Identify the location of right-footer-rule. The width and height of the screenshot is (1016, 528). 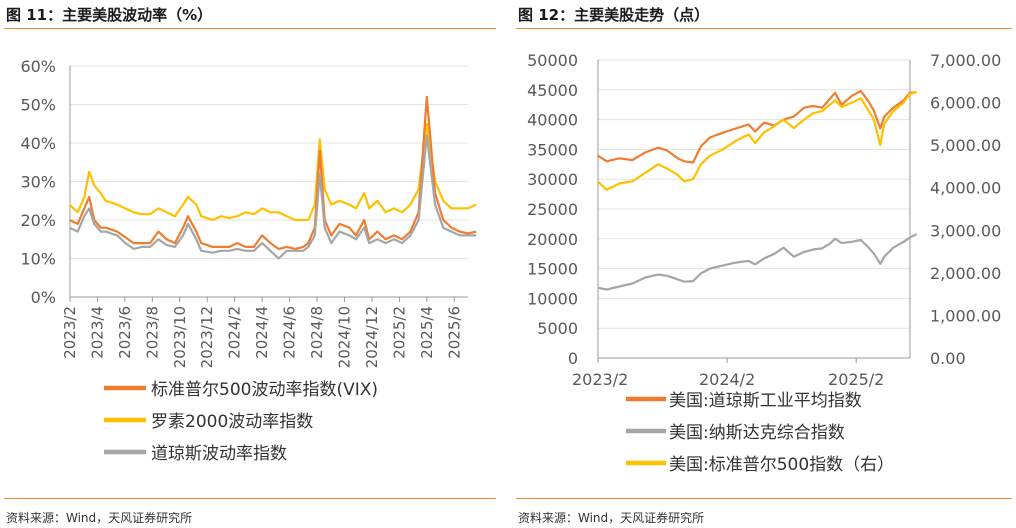
(764, 498).